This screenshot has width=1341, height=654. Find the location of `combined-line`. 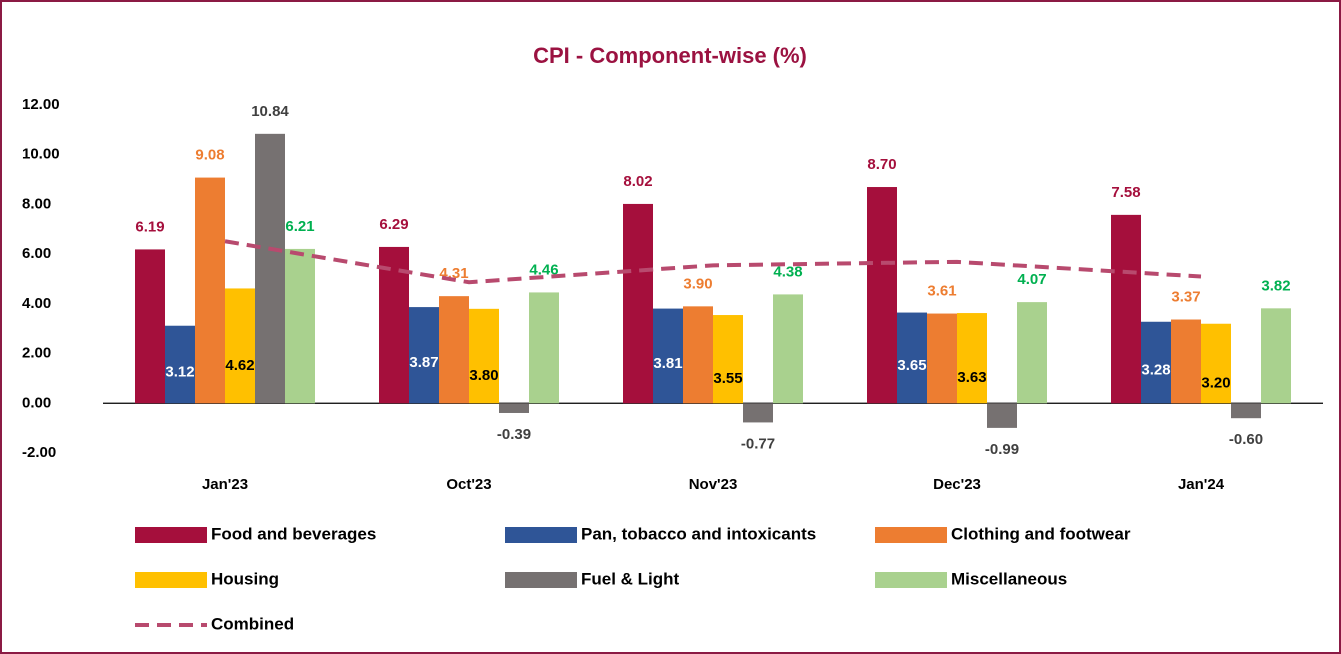

combined-line is located at coordinates (713, 262).